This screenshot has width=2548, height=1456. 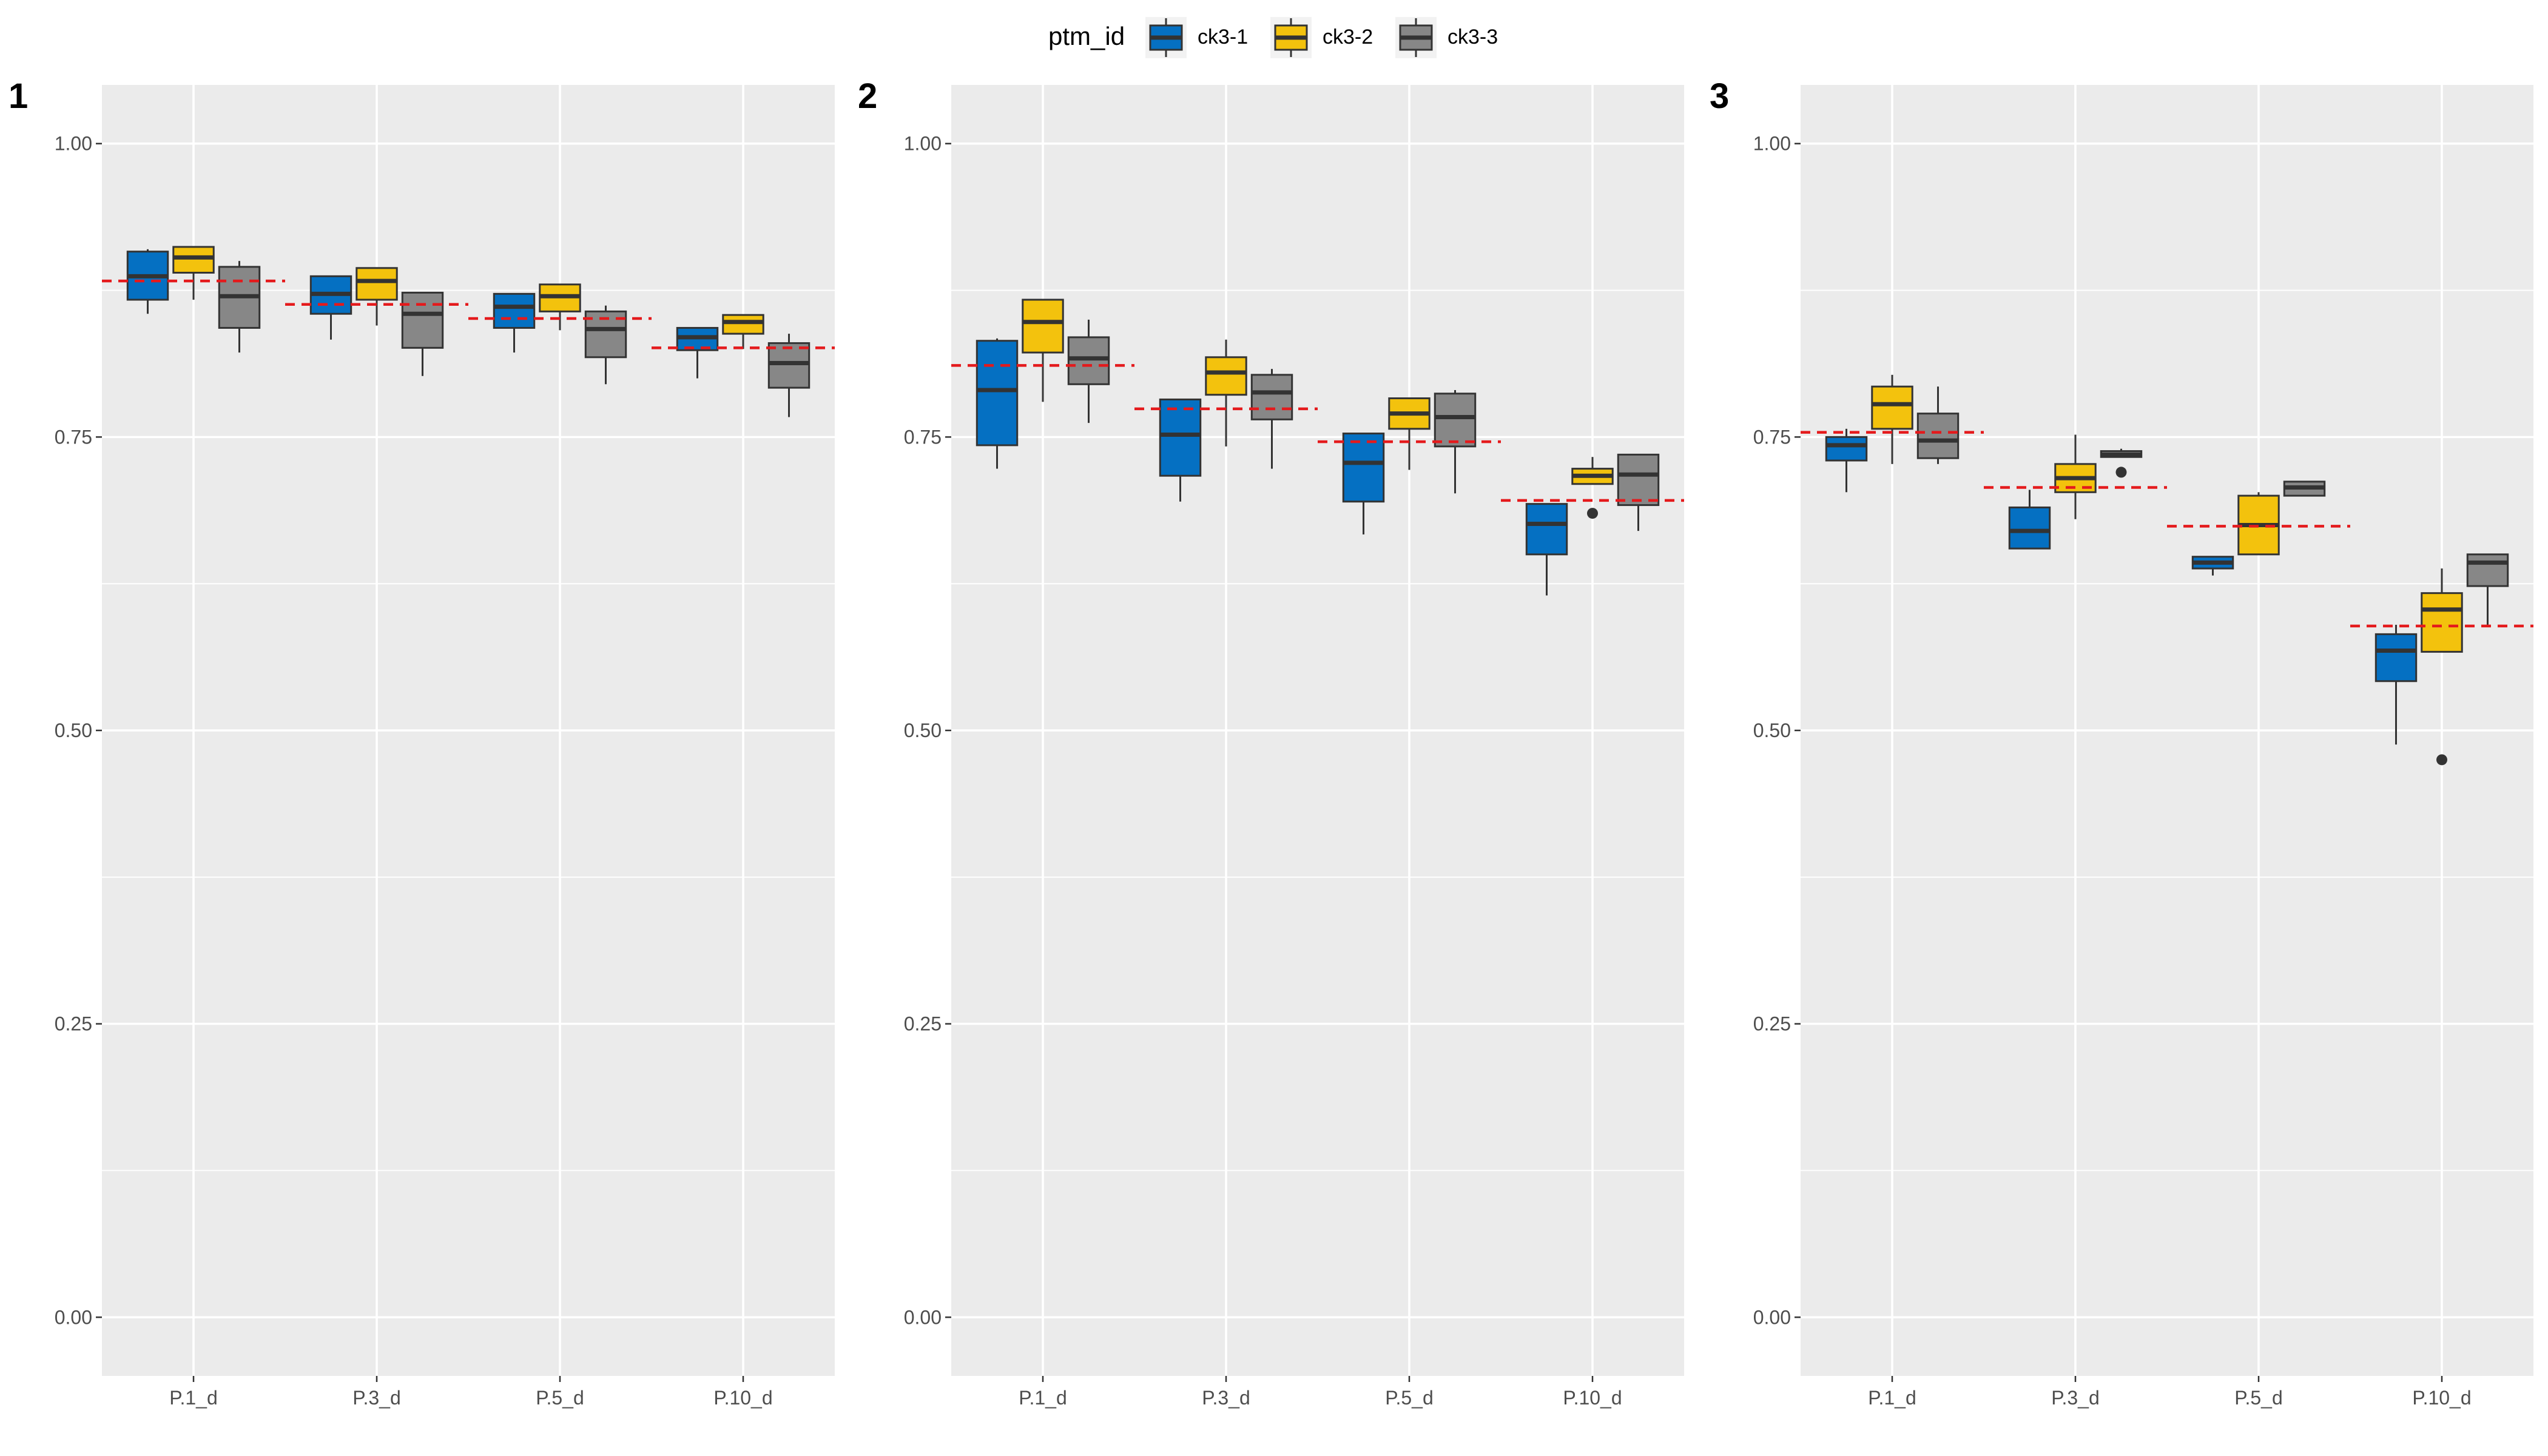 I want to click on legend-item-ck3-2: ck3-2, so click(x=1321, y=37).